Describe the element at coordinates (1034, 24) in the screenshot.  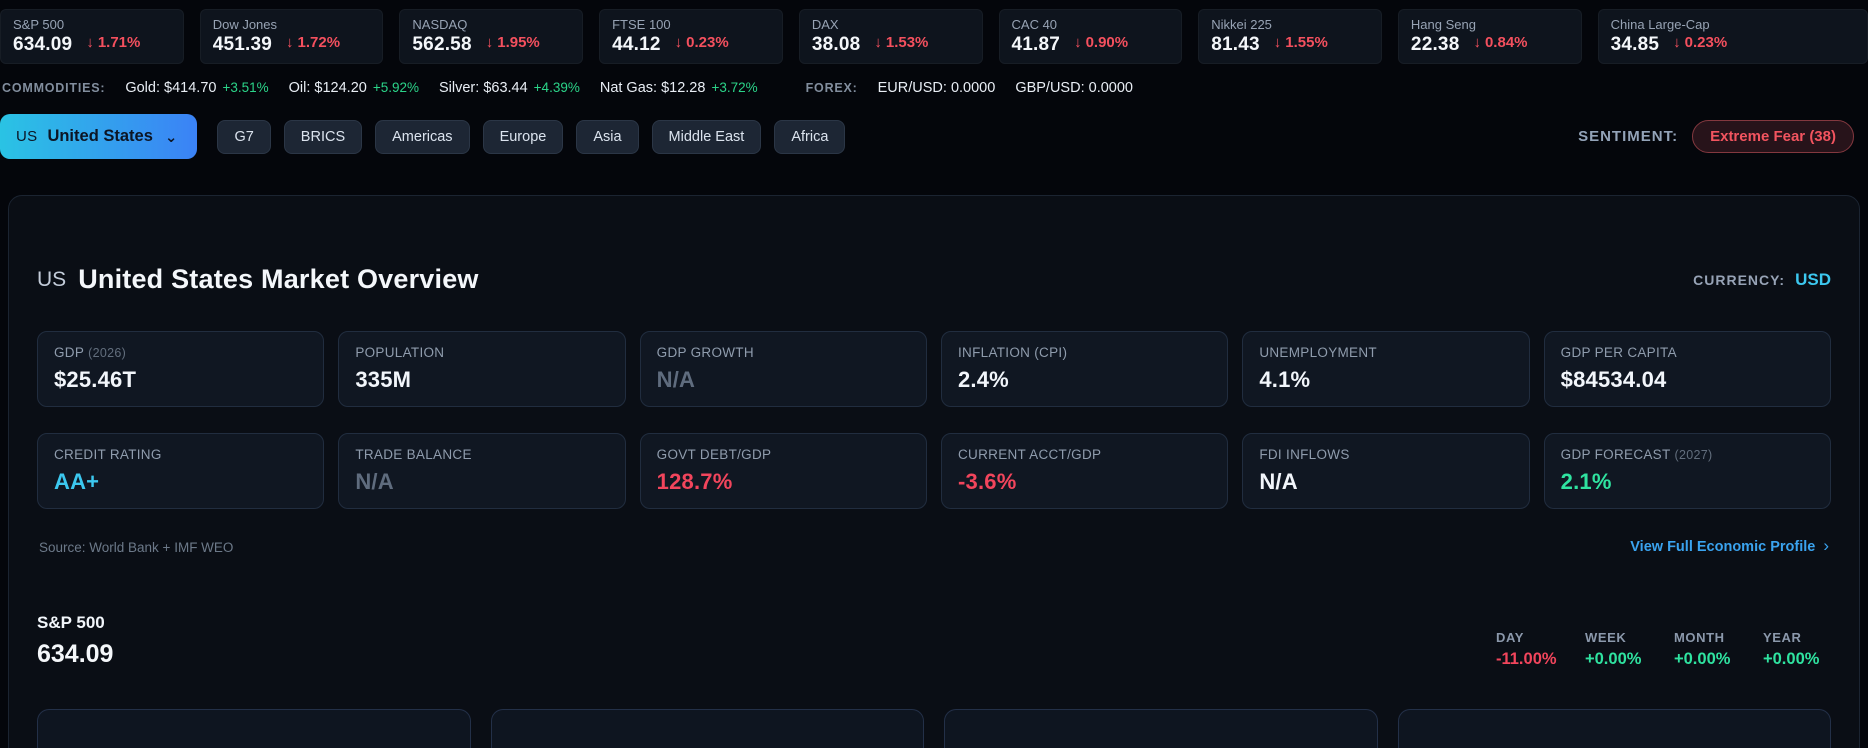
I see `ticker-name: CAC 40` at that location.